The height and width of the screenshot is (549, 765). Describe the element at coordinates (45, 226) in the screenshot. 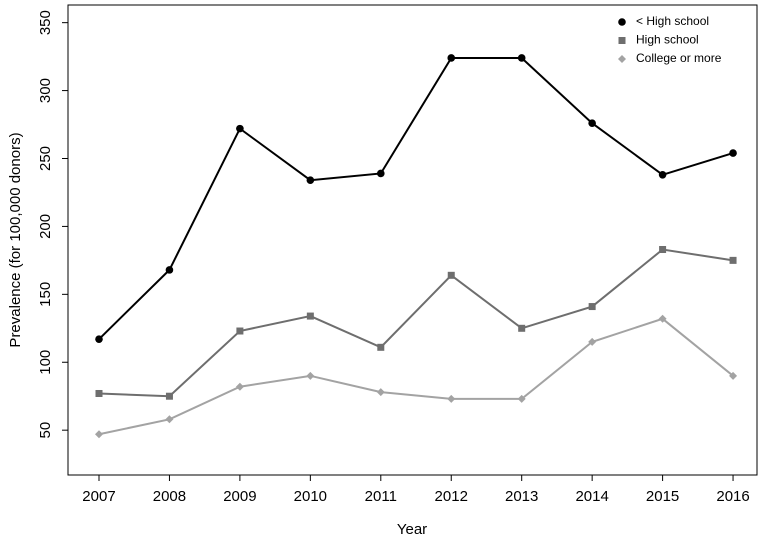

I see `y-tick-label: 200` at that location.